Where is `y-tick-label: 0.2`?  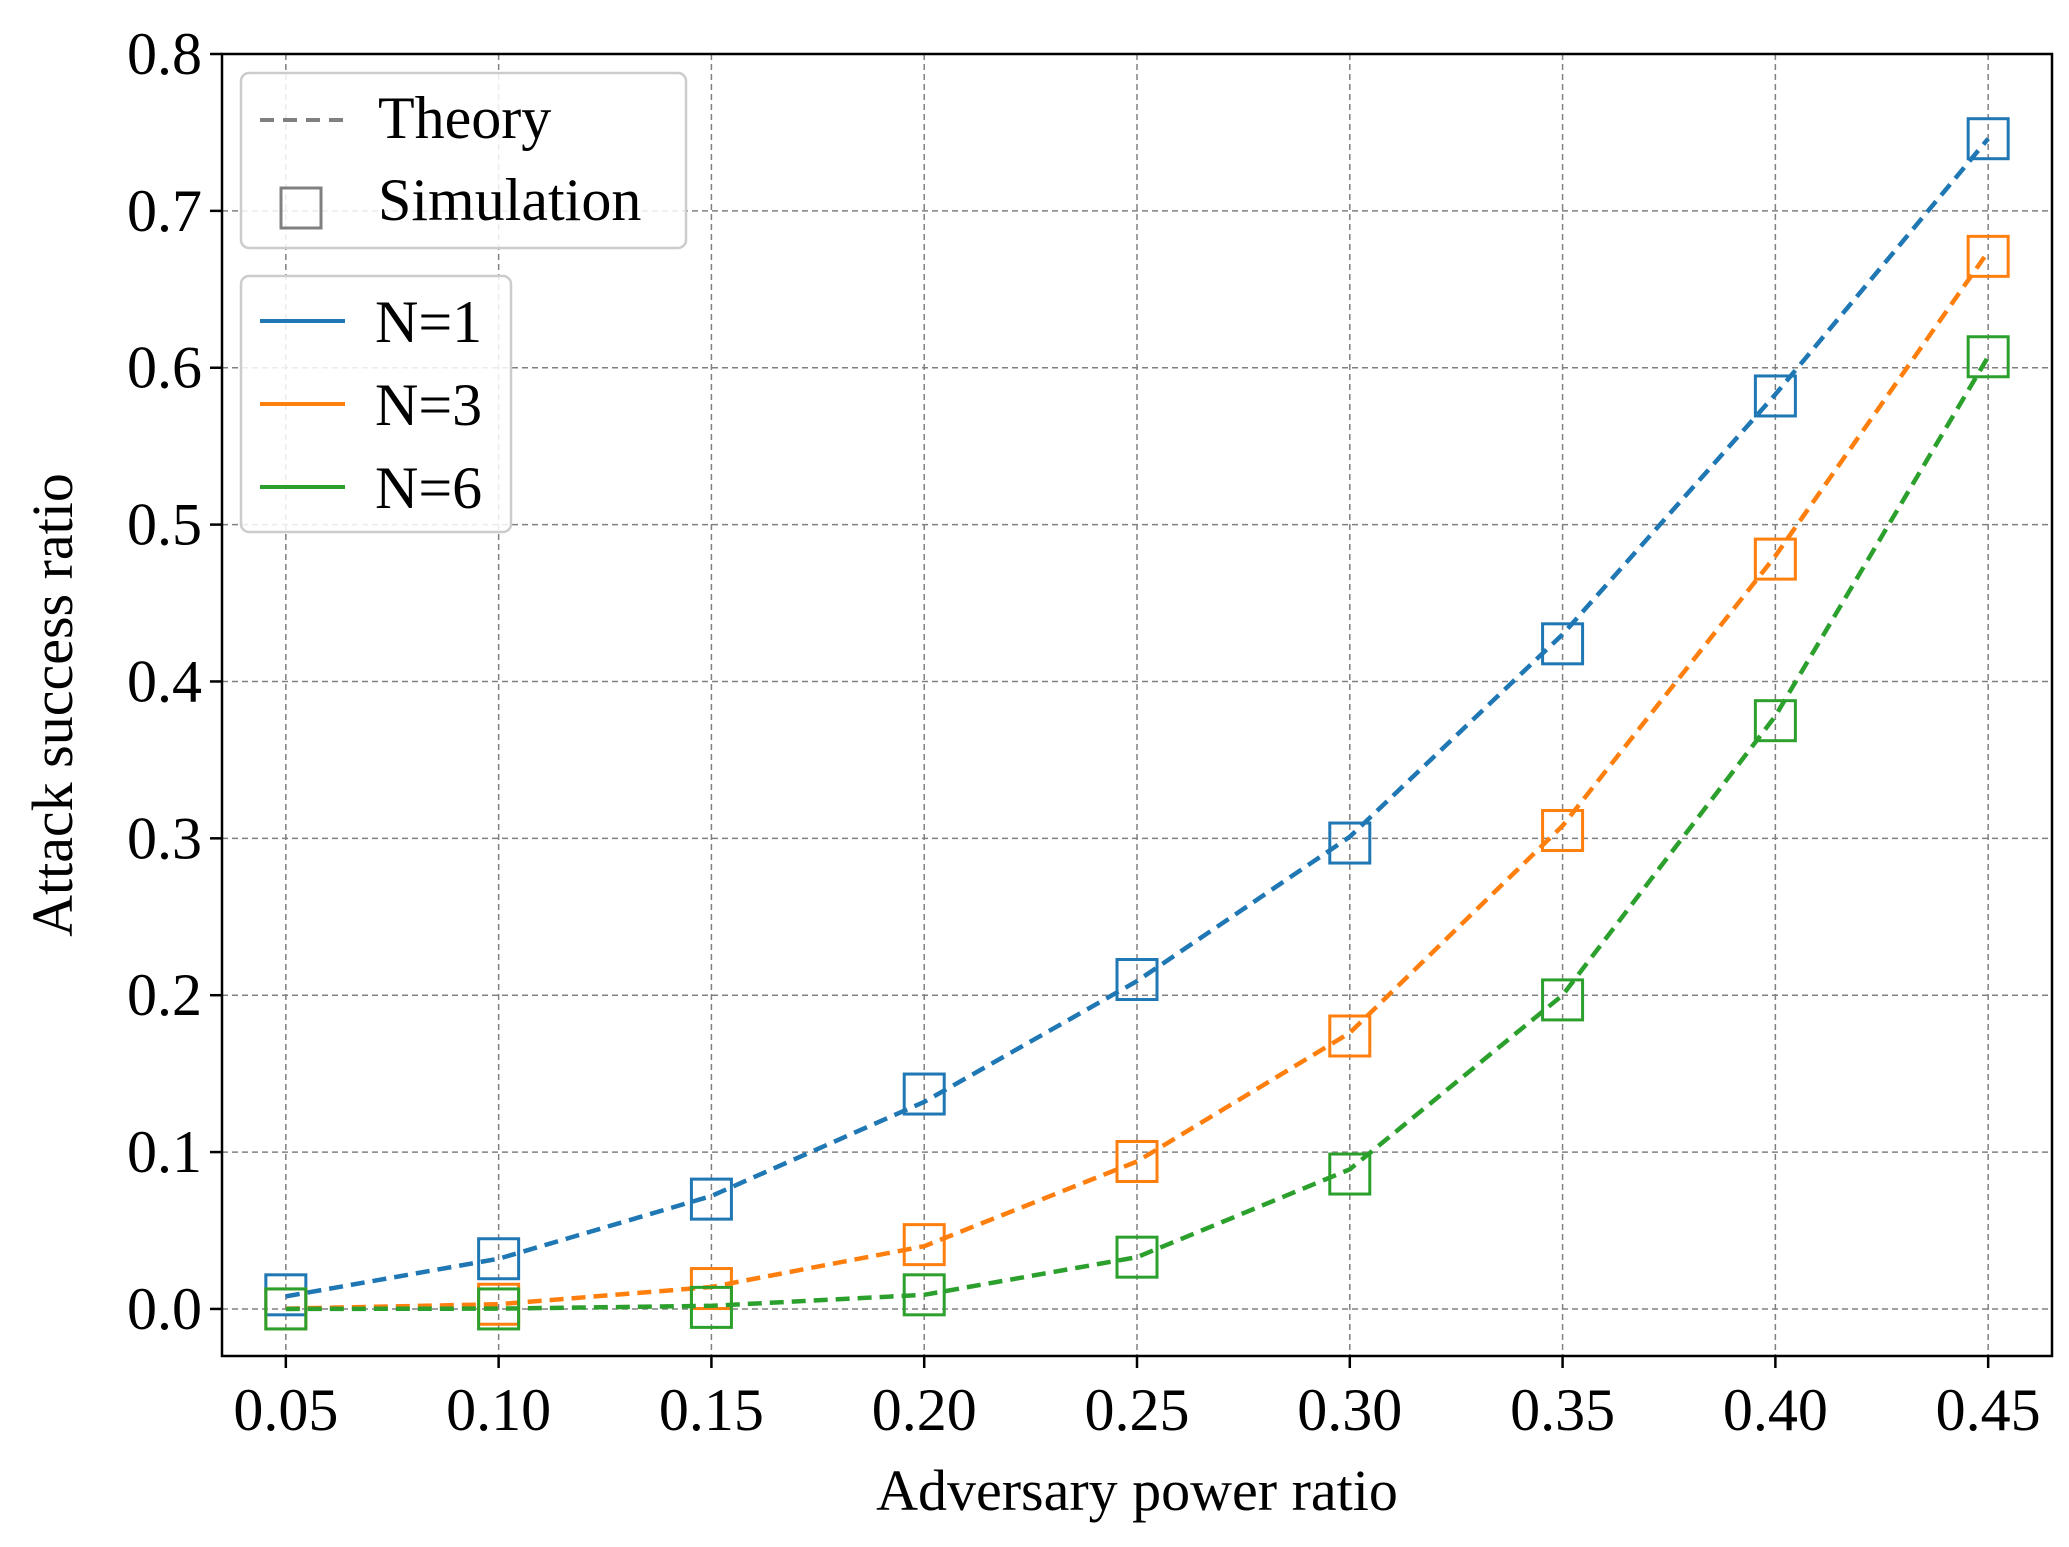
y-tick-label: 0.2 is located at coordinates (164, 995).